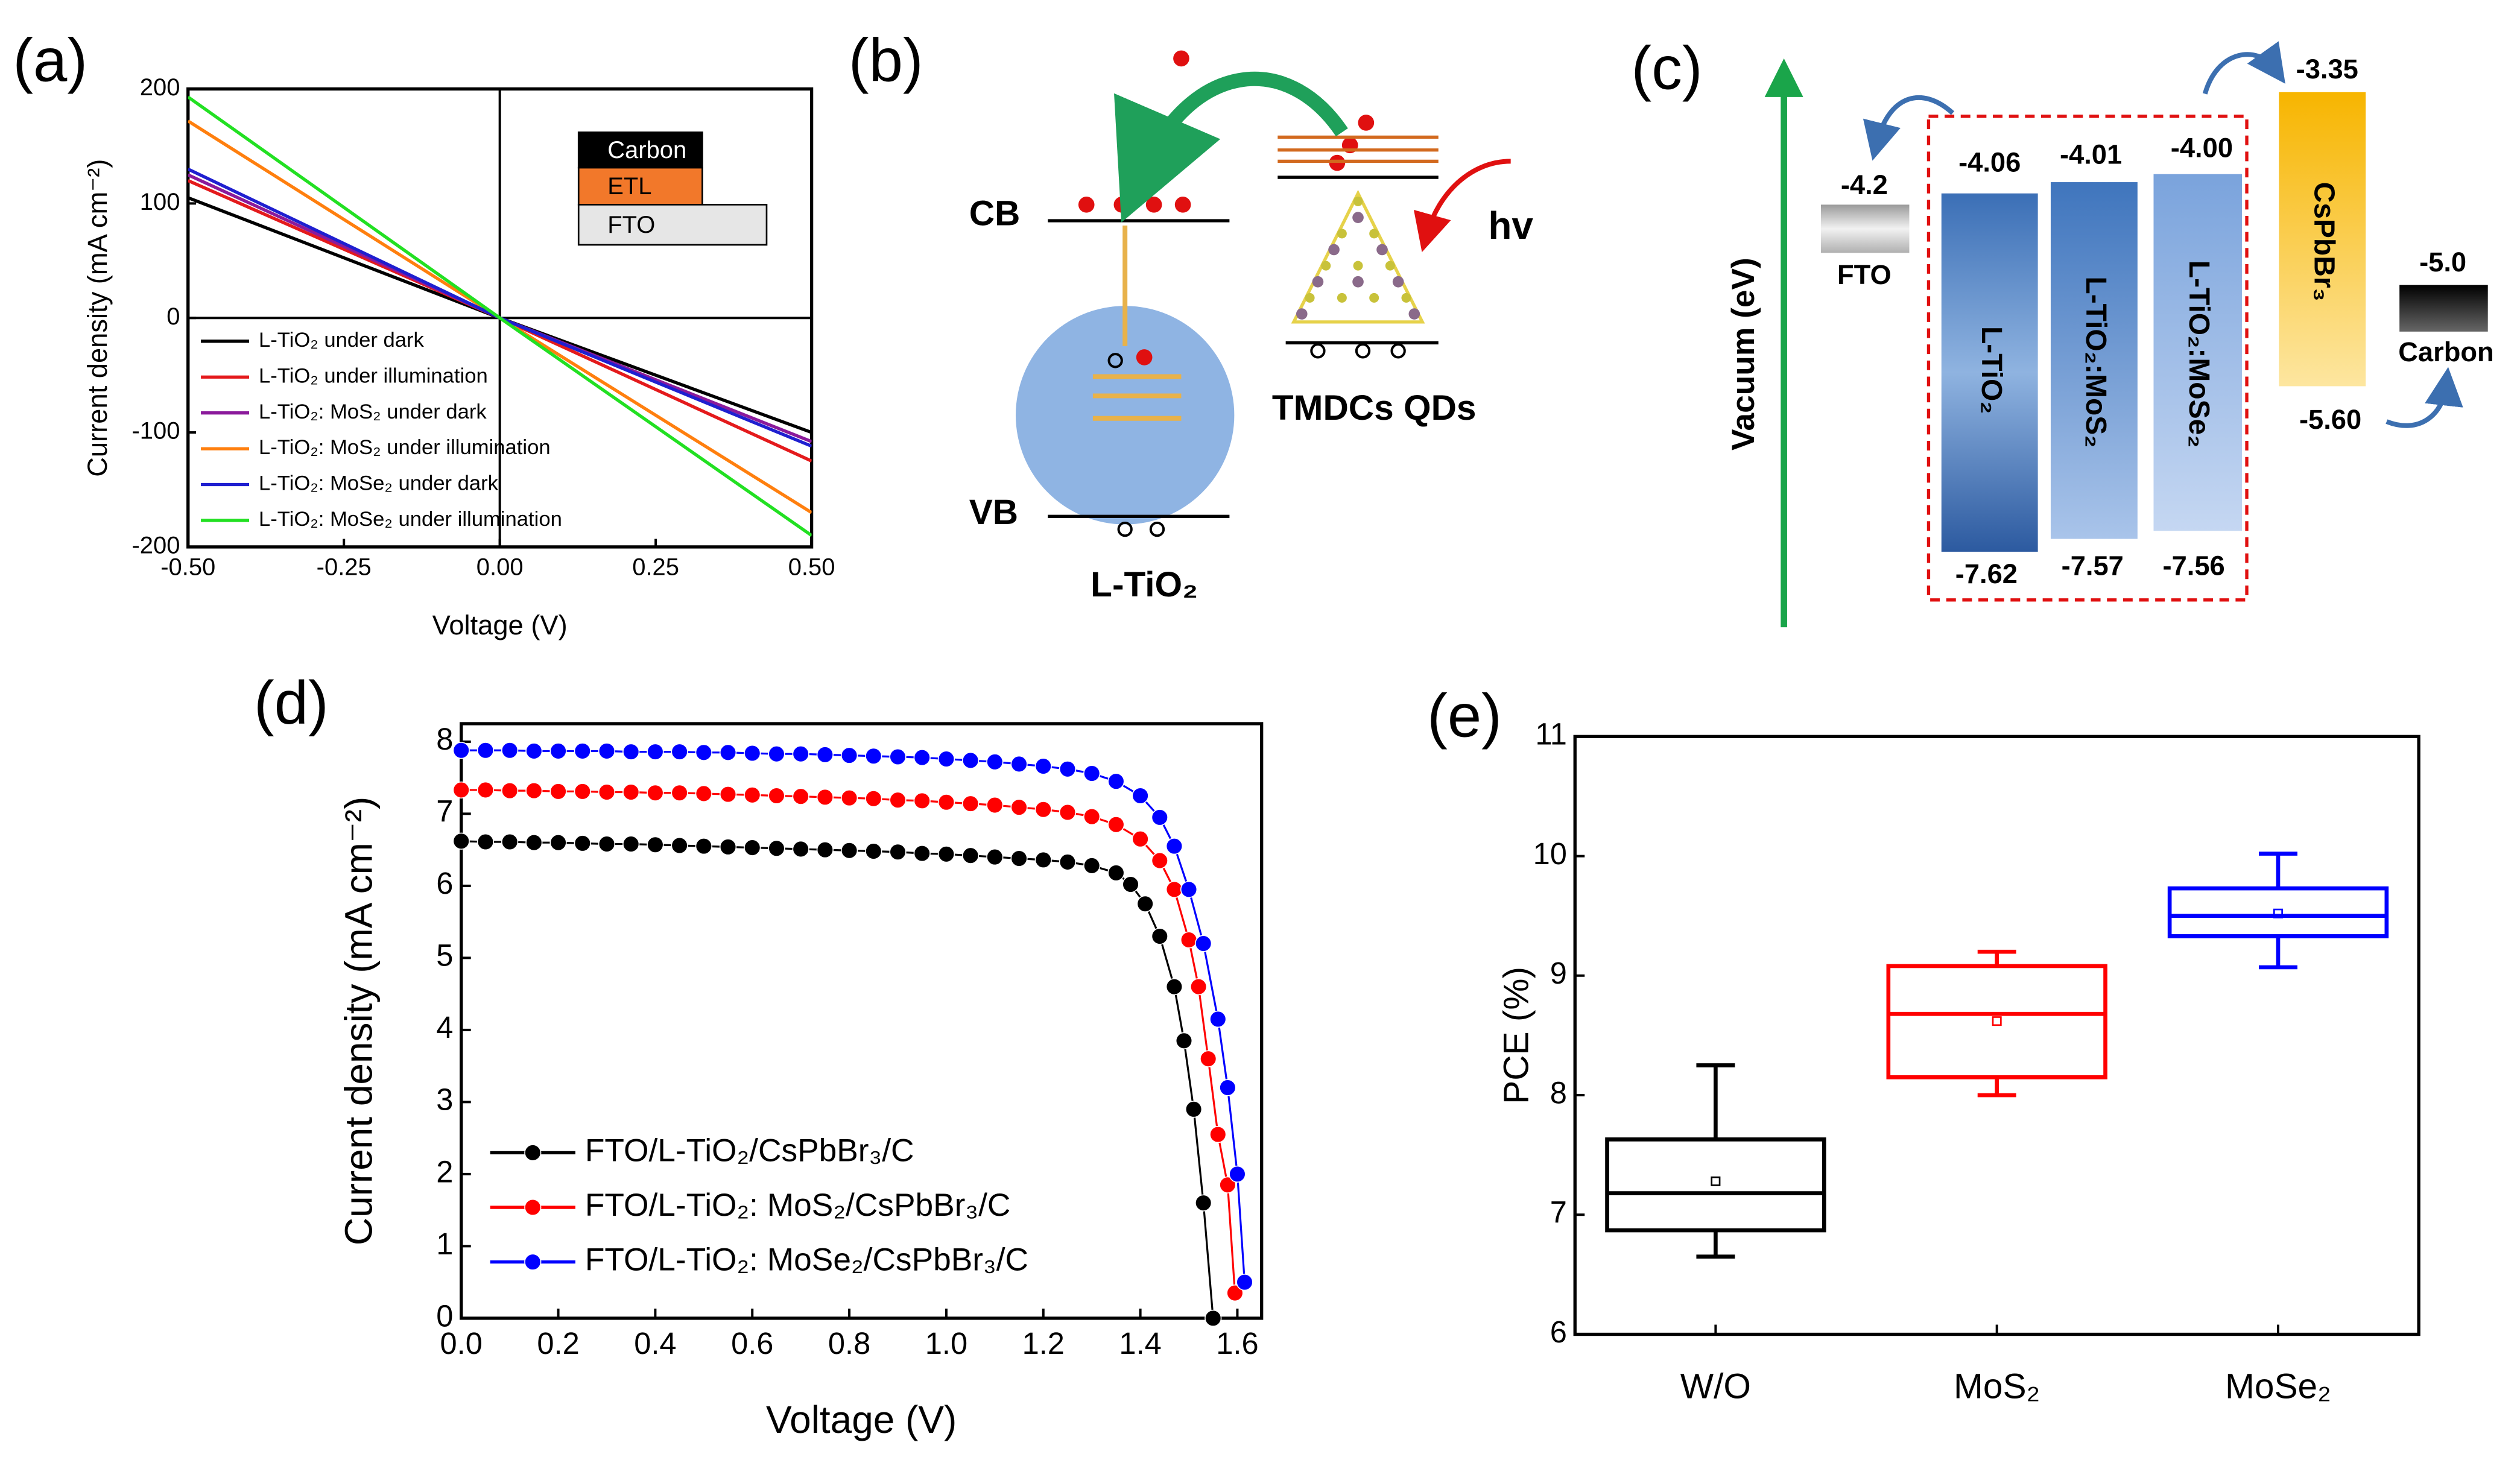 The height and width of the screenshot is (1457, 2520). Describe the element at coordinates (656, 567) in the screenshot. I see `x-tick-label: 0.25` at that location.